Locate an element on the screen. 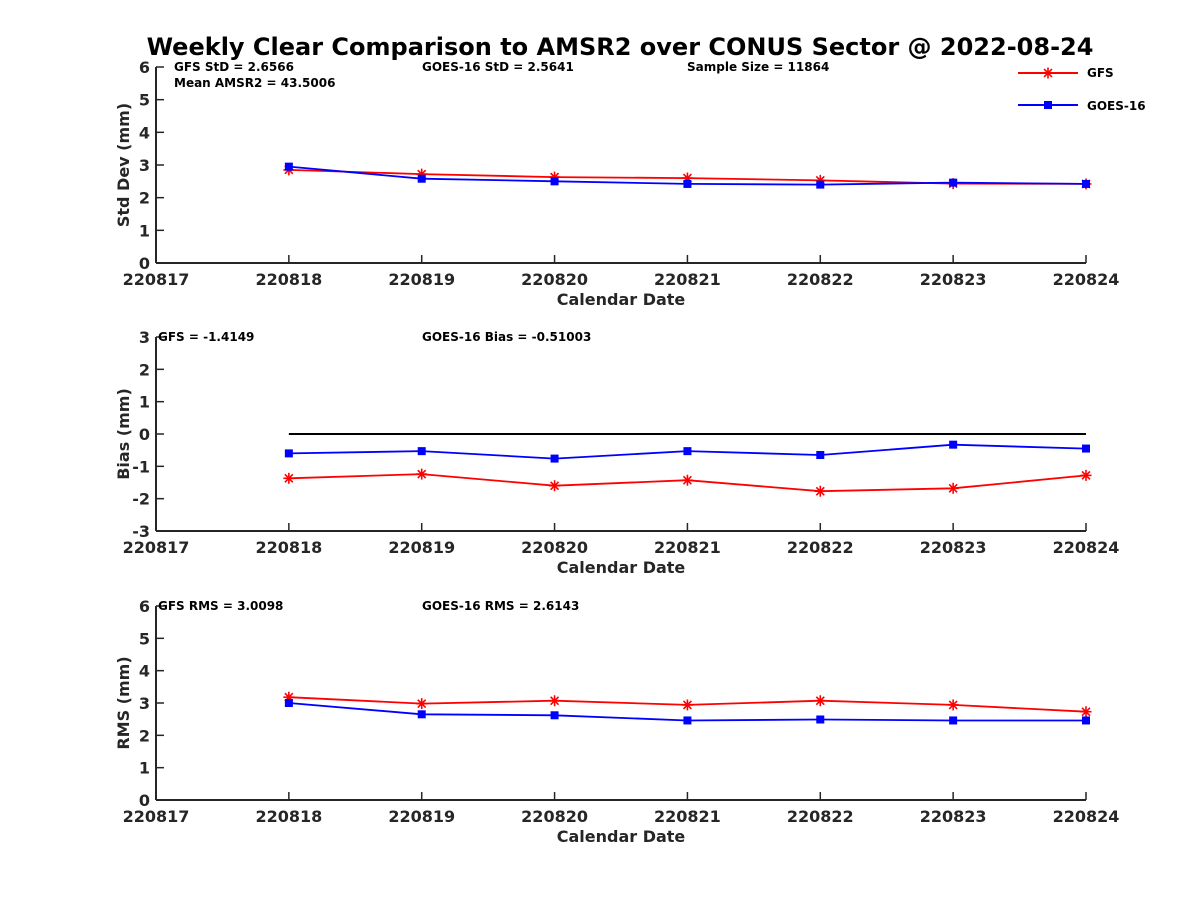  bias-y-tick-label-0: -3 is located at coordinates (141, 531).